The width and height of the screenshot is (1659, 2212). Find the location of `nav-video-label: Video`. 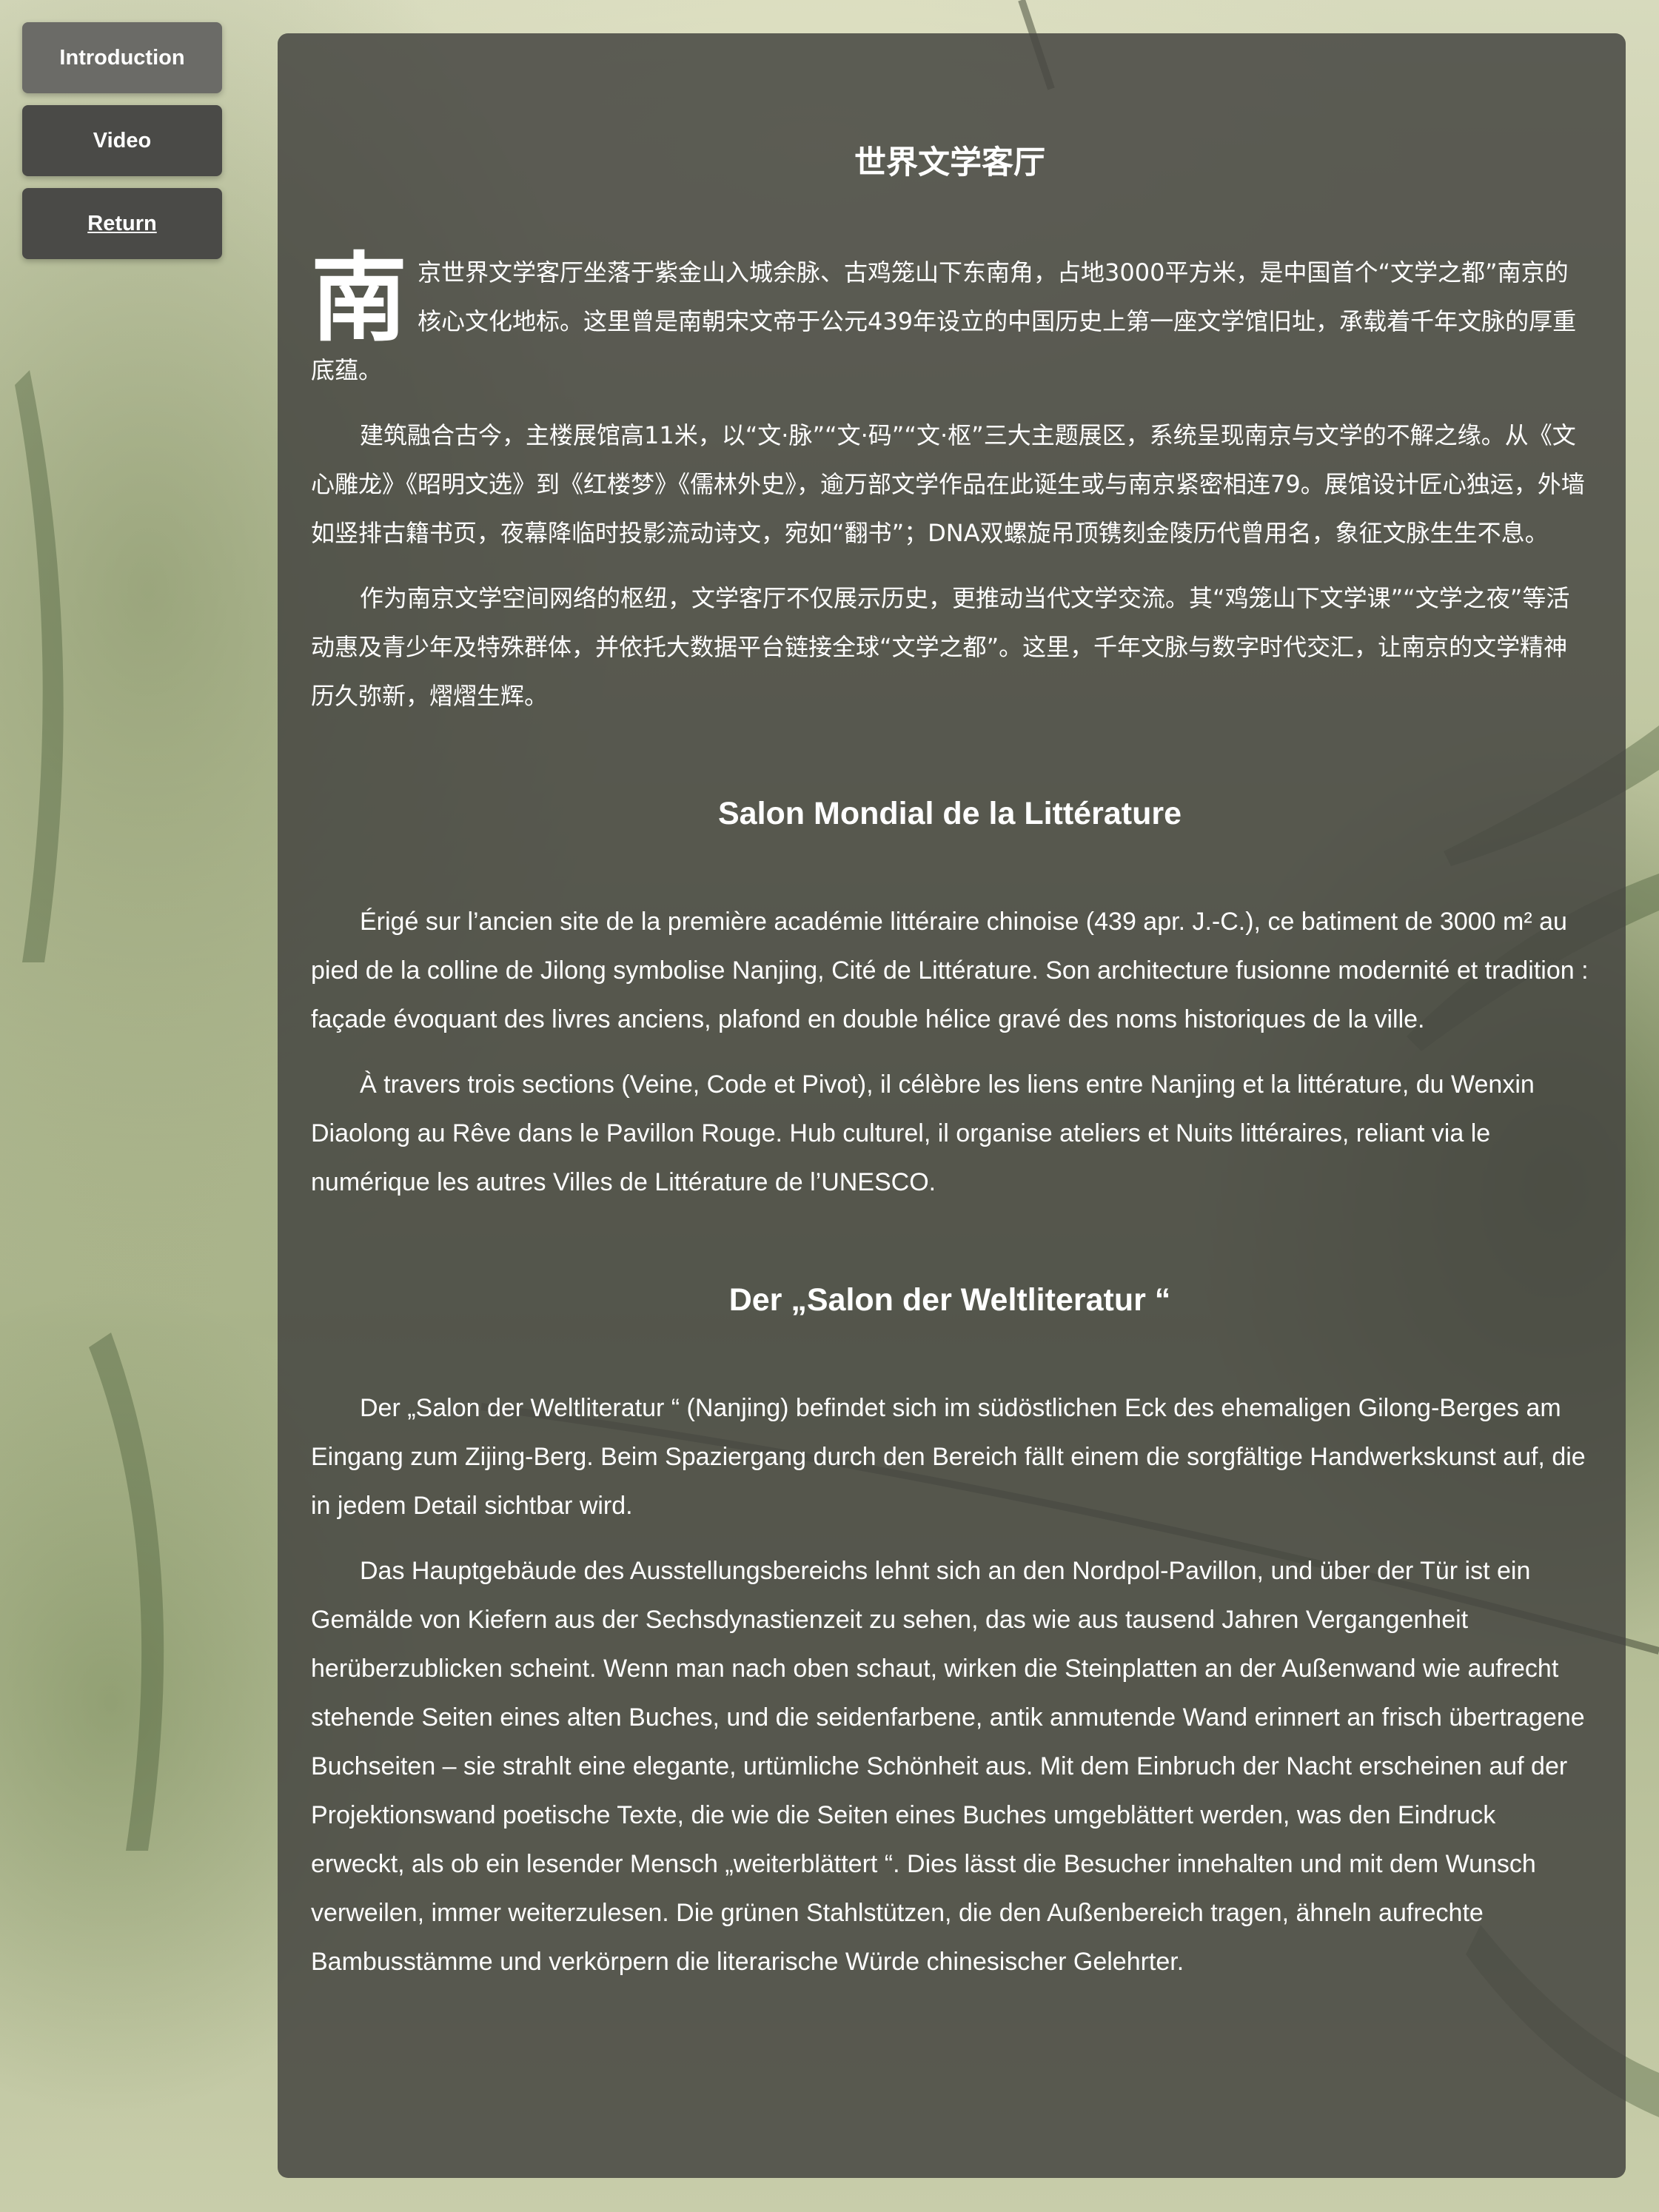

nav-video-label: Video is located at coordinates (123, 140).